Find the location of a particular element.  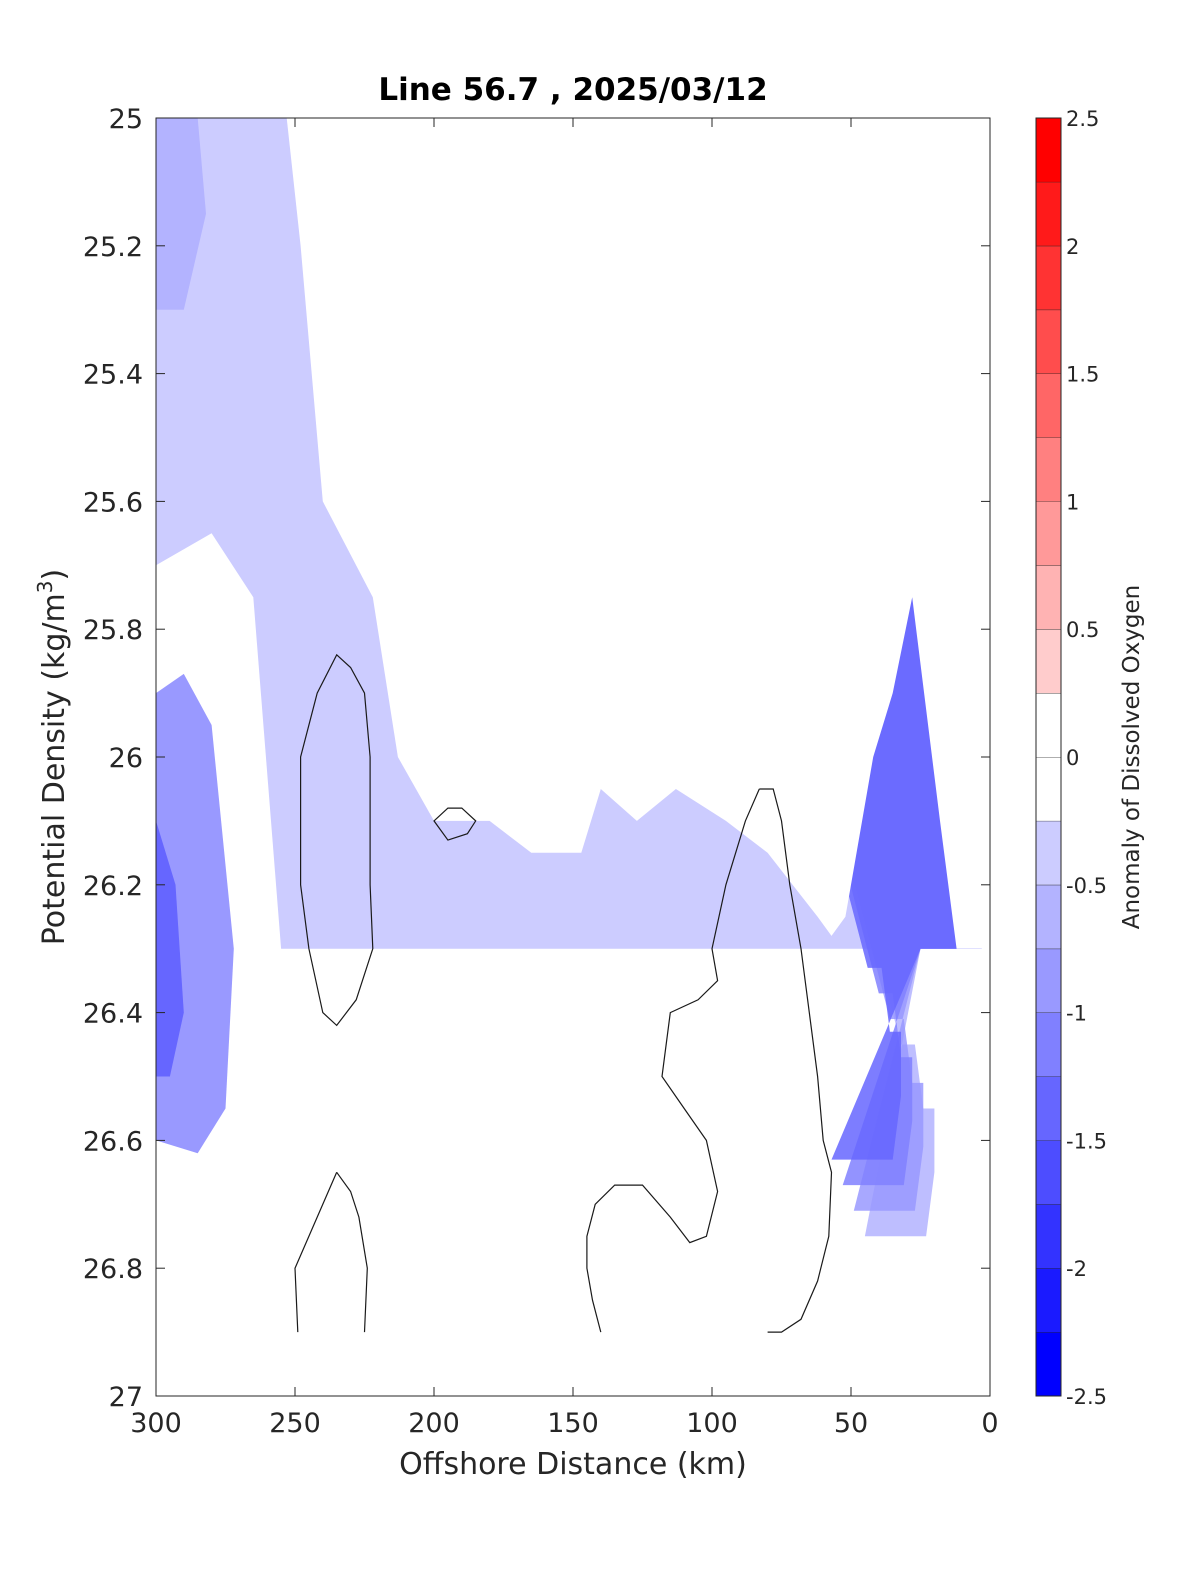

y-tick-label: 26.6 is located at coordinates (113, 1141).